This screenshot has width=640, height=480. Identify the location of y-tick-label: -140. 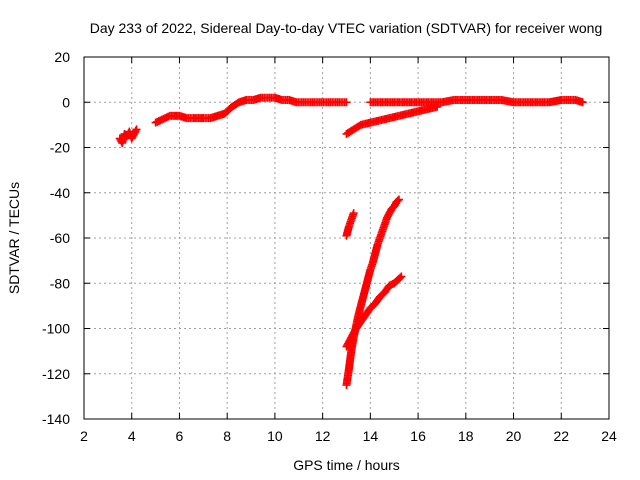
(56, 419).